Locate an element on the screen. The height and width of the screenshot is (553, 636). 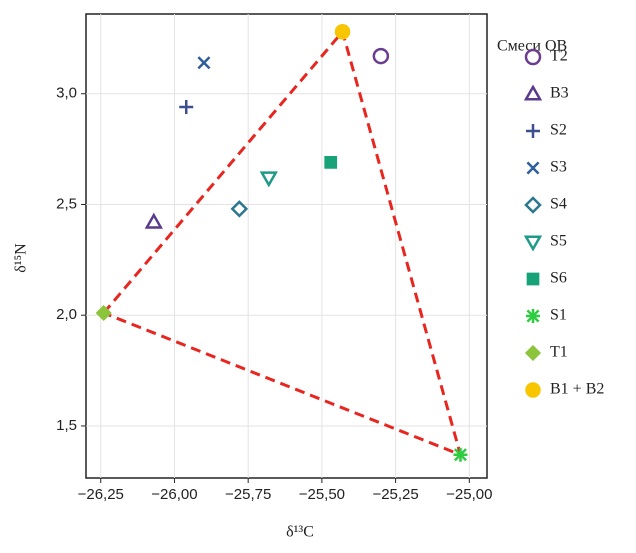
legend-title: Смеси ОВ is located at coordinates (532, 46).